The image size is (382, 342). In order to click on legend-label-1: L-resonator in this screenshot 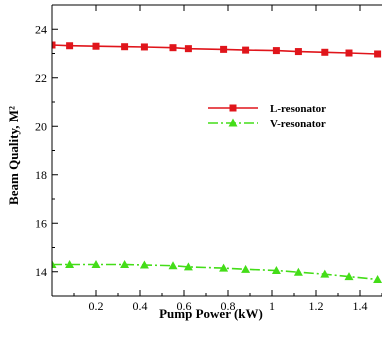, I will do `click(298, 109)`.